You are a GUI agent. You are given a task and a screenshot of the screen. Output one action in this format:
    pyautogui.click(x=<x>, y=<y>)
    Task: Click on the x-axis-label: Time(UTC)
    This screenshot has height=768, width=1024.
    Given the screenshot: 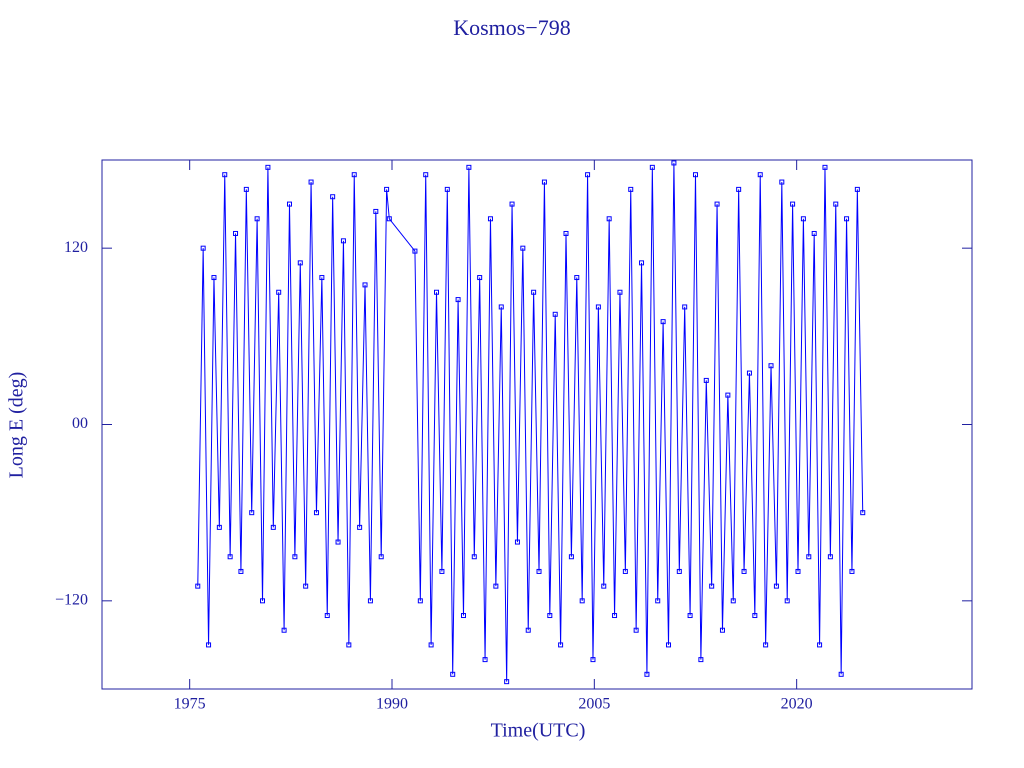 What is the action you would take?
    pyautogui.click(x=538, y=731)
    